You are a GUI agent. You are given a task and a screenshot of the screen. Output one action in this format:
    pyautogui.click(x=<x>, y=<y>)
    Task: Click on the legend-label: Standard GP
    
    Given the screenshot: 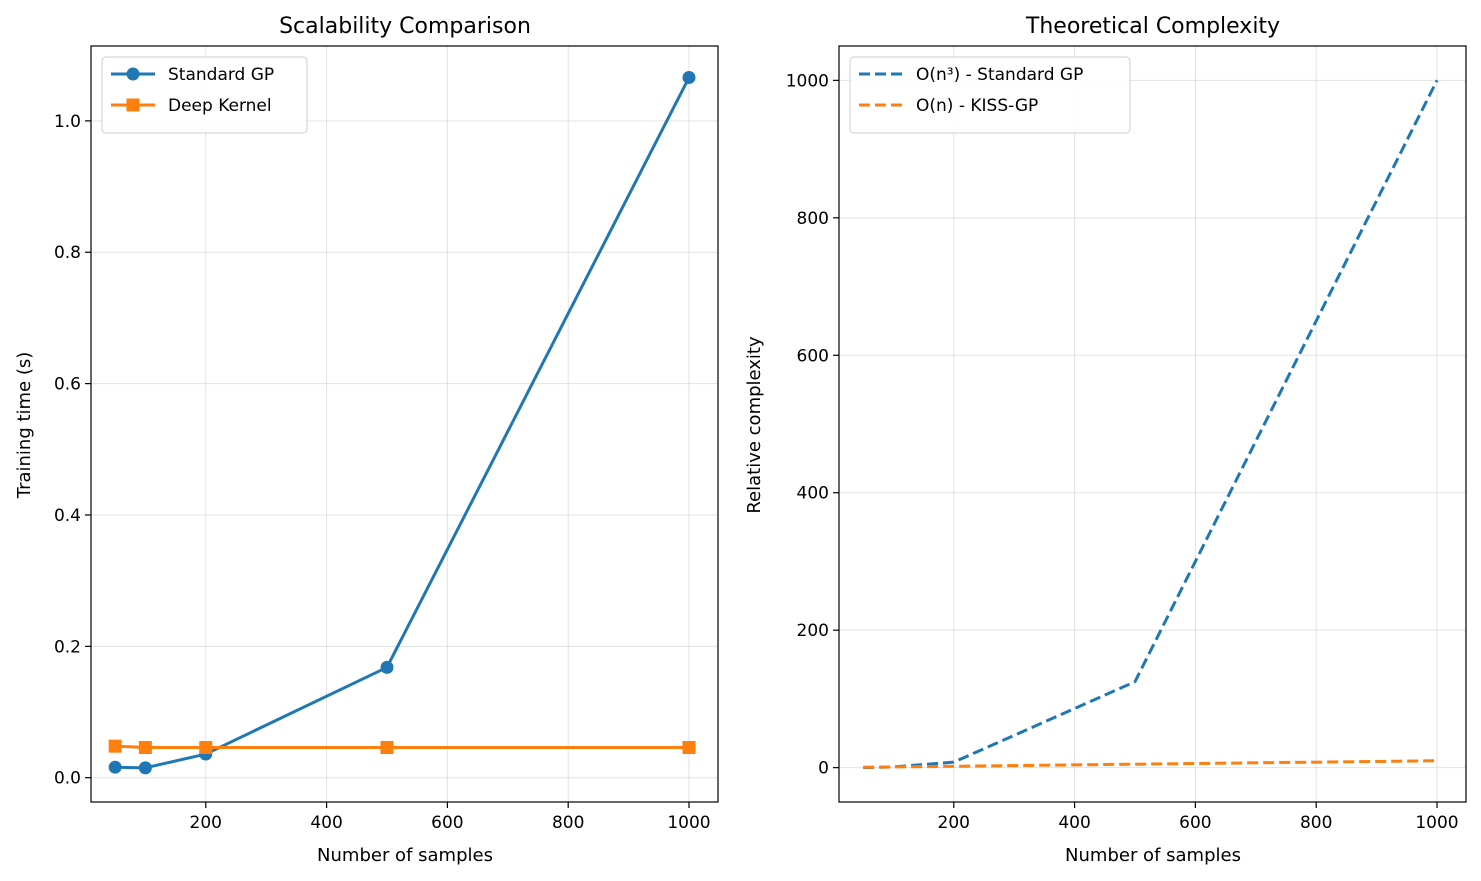 What is the action you would take?
    pyautogui.click(x=221, y=75)
    